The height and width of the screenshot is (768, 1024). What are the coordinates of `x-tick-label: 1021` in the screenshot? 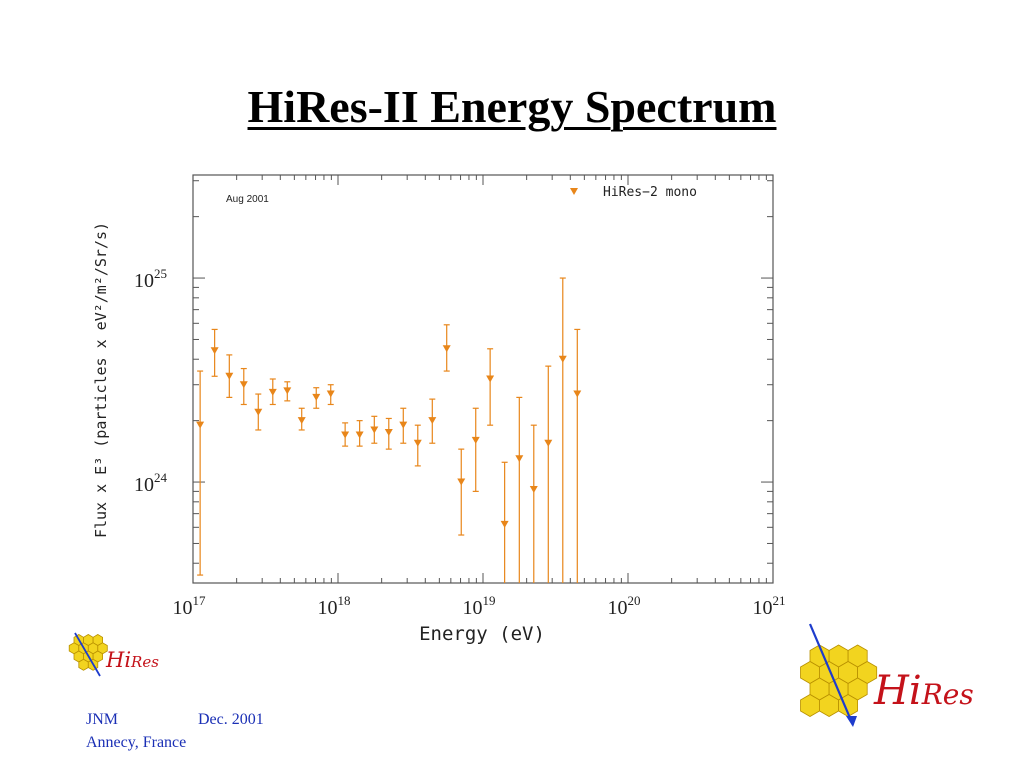 It's located at (769, 606).